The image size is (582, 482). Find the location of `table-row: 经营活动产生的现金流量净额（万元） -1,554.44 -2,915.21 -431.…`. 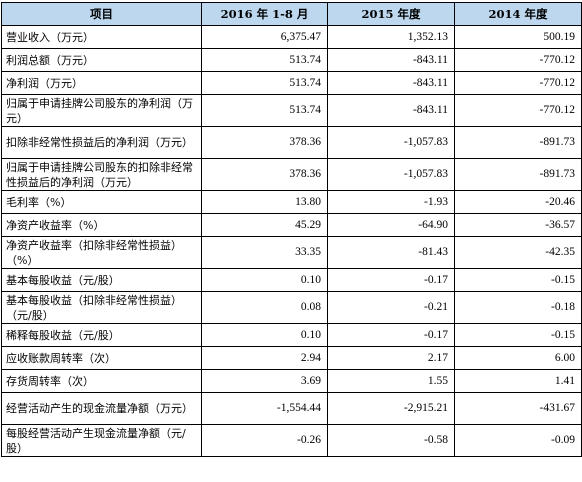

table-row: 经营活动产生的现金流量净额（万元） -1,554.44 -2,915.21 -431.… is located at coordinates (291, 408).